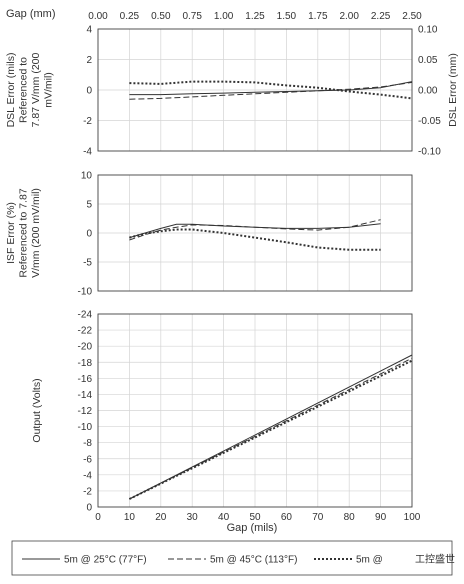 The height and width of the screenshot is (584, 464). Describe the element at coordinates (130, 517) in the screenshot. I see `x-tick-label: 10` at that location.